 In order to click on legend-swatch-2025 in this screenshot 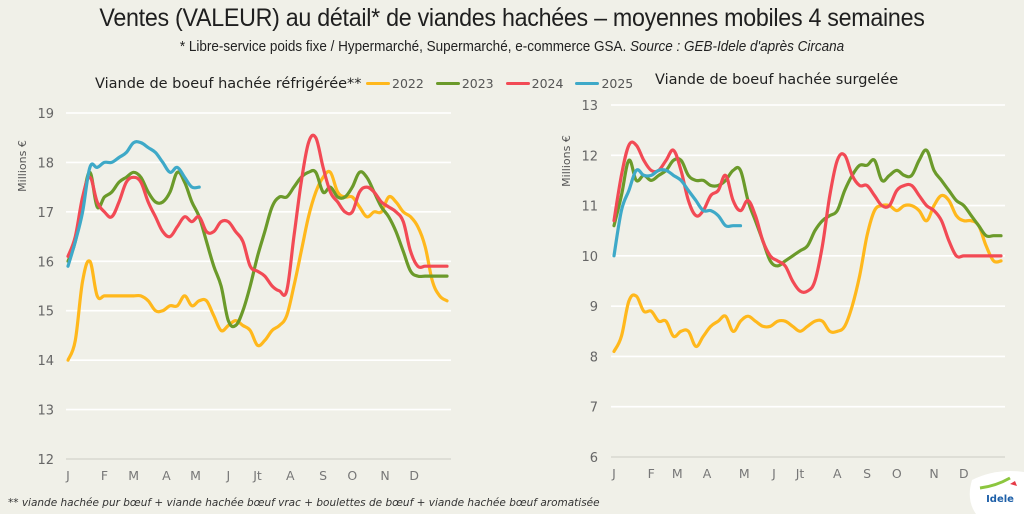, I will do `click(587, 83)`.